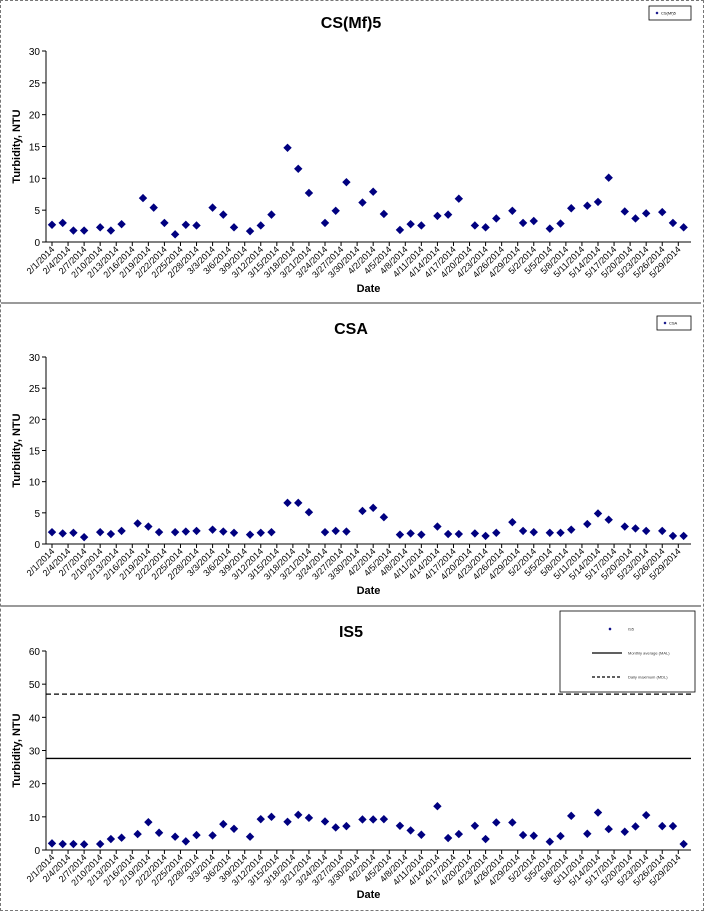  I want to click on y-tick-label: 15, so click(35, 452).